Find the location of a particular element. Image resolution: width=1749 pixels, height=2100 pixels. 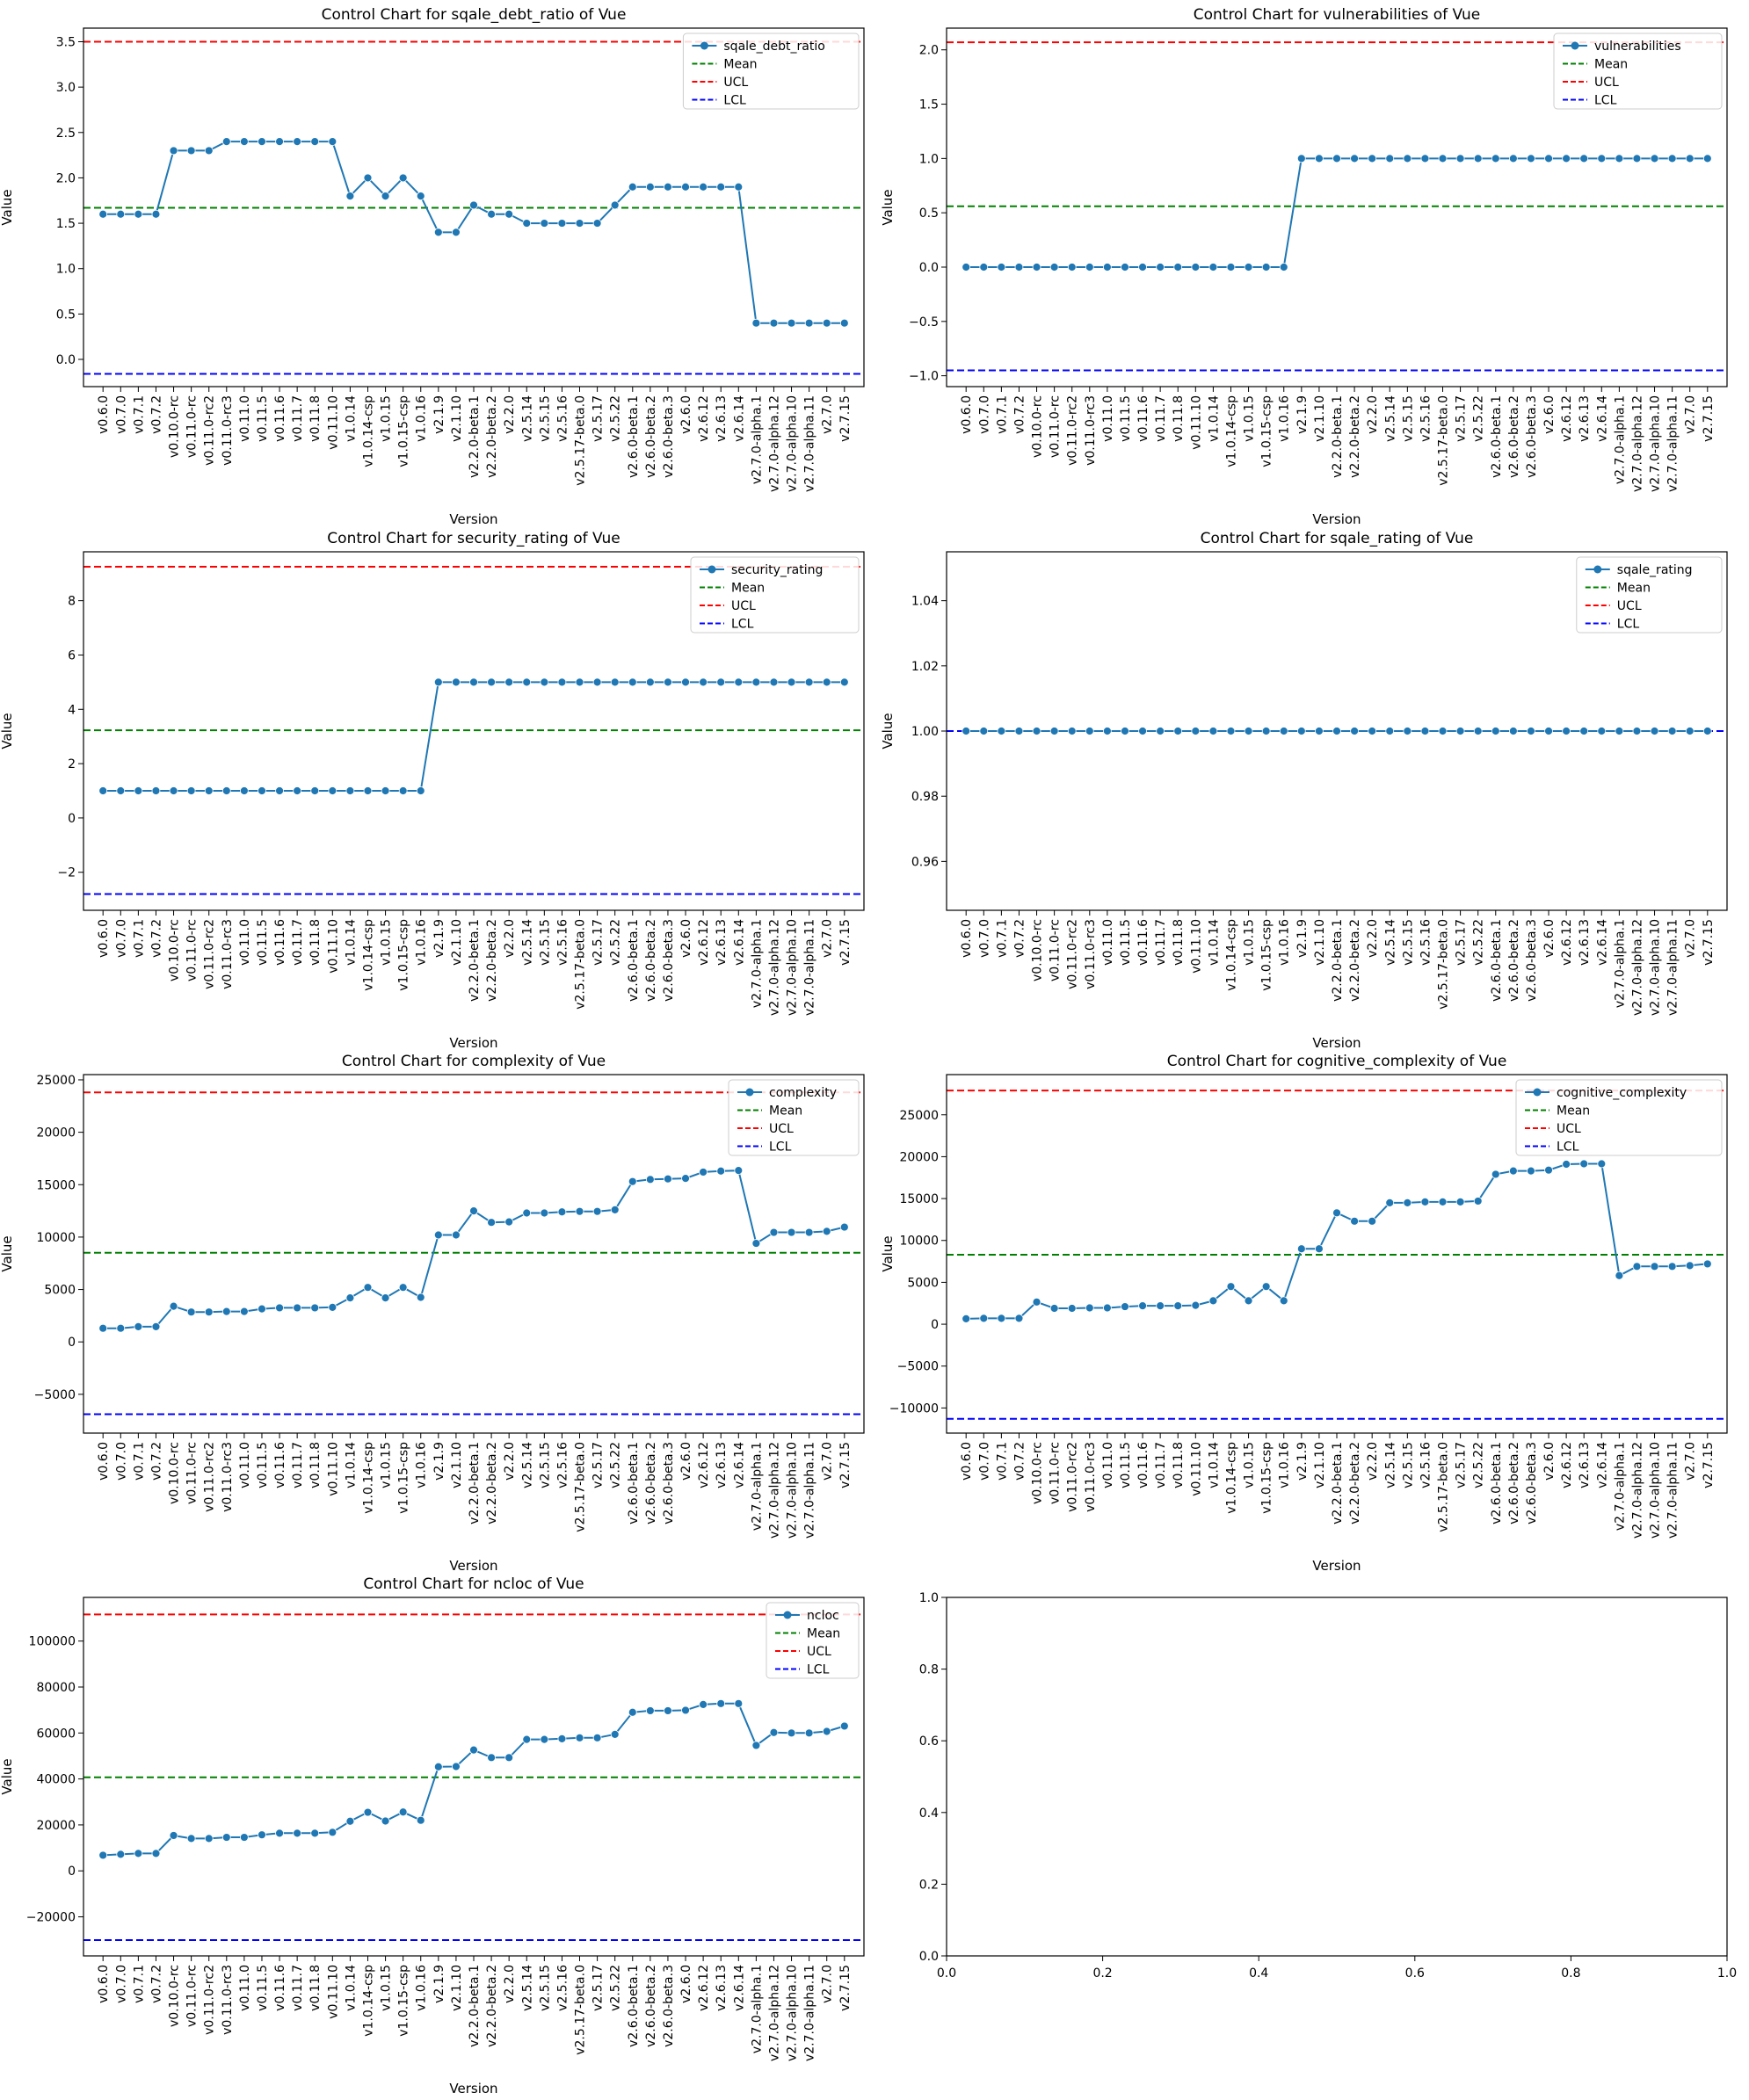

x-tick-label: v2.7.0-alpha.11 is located at coordinates (810, 967).